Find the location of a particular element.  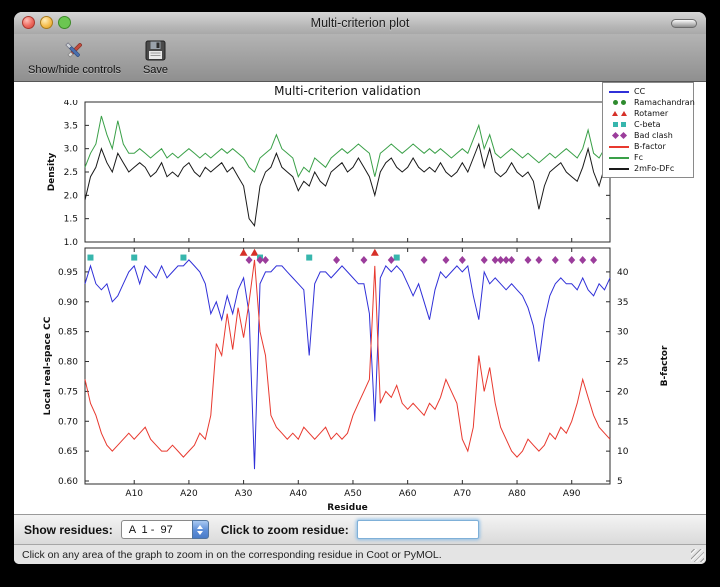

legend-label: Fc is located at coordinates (638, 157).